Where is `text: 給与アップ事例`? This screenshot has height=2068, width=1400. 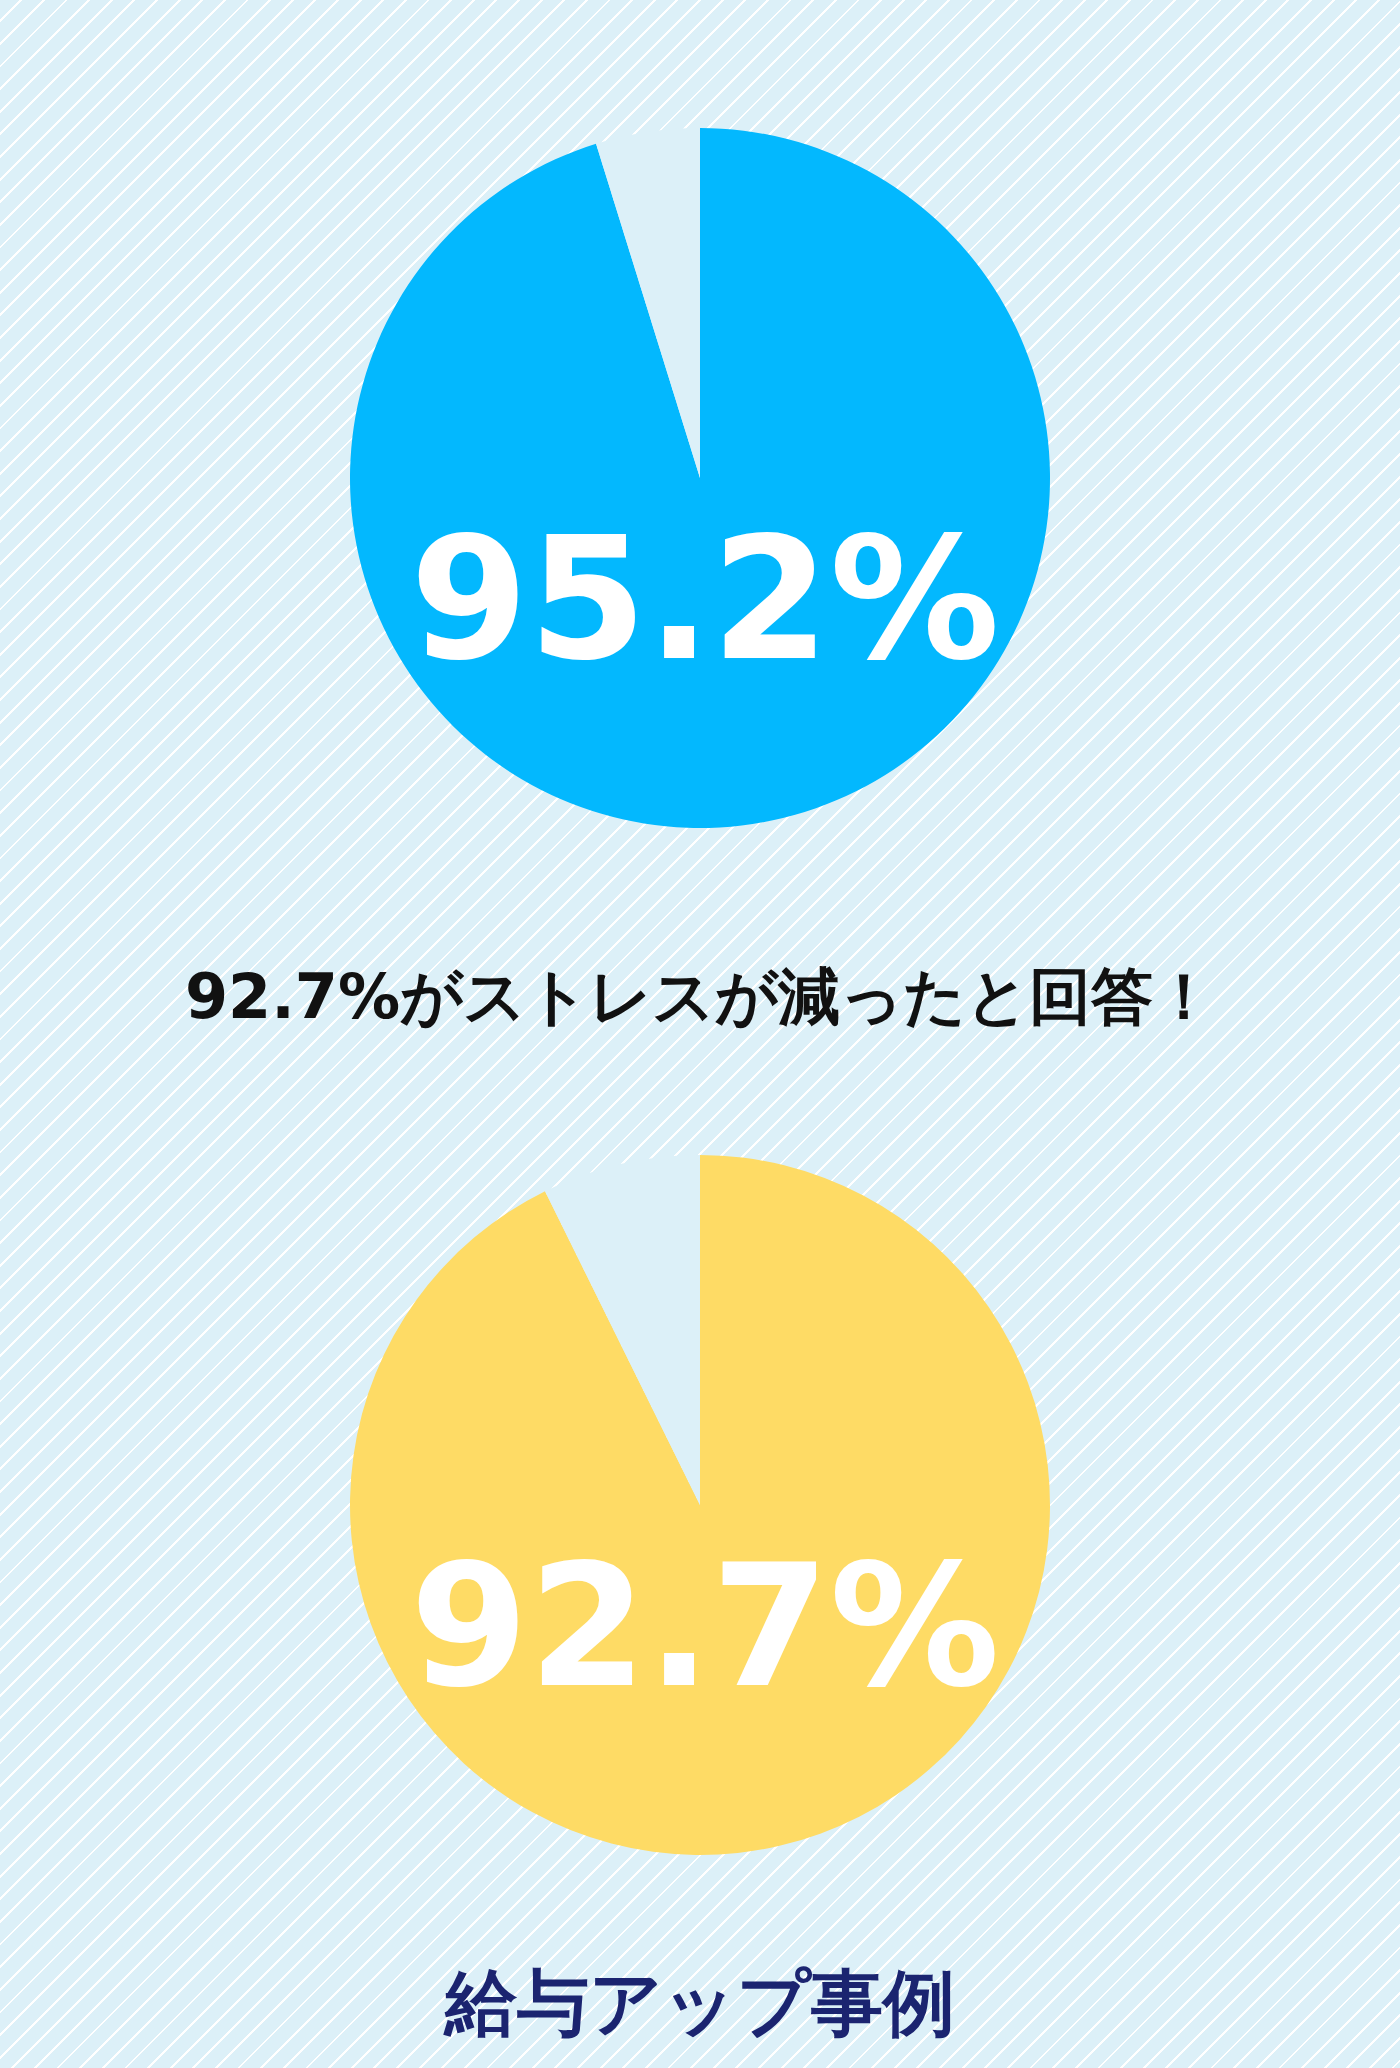
text: 給与アップ事例 is located at coordinates (699, 2003).